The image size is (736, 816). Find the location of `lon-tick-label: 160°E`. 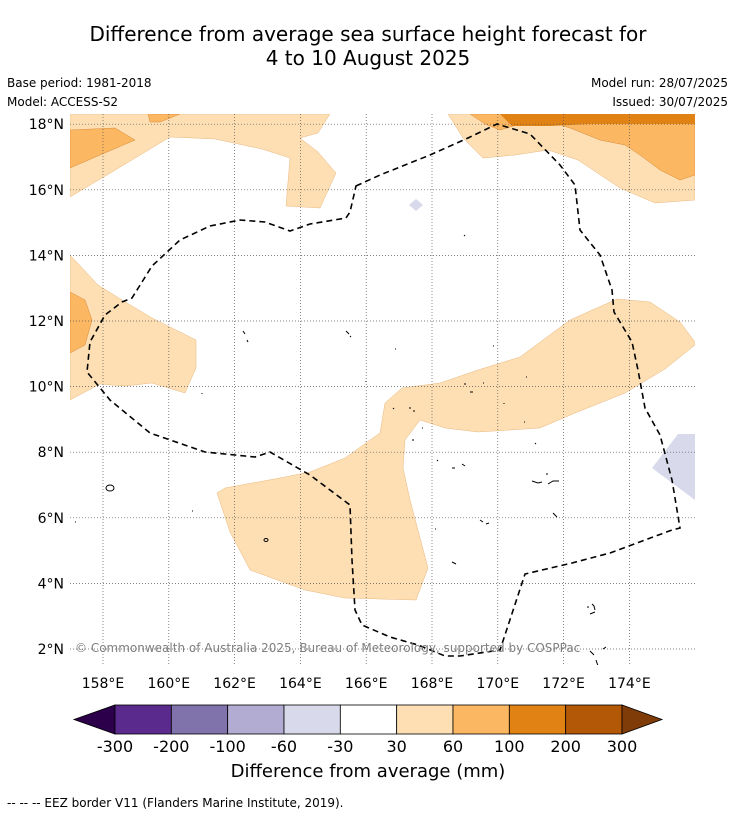

lon-tick-label: 160°E is located at coordinates (169, 684).